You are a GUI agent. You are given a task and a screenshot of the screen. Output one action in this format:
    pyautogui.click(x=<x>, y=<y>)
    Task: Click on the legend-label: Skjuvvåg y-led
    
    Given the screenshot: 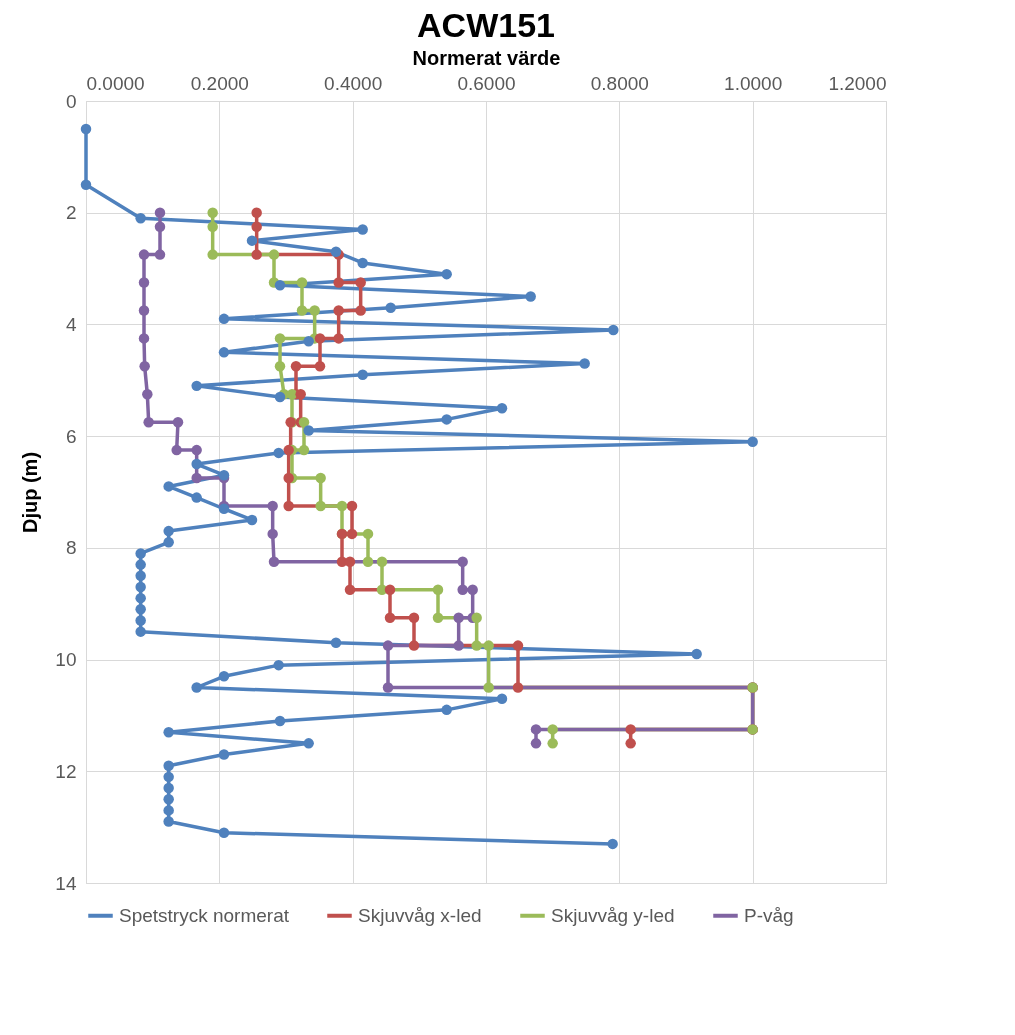 What is the action you would take?
    pyautogui.click(x=613, y=915)
    